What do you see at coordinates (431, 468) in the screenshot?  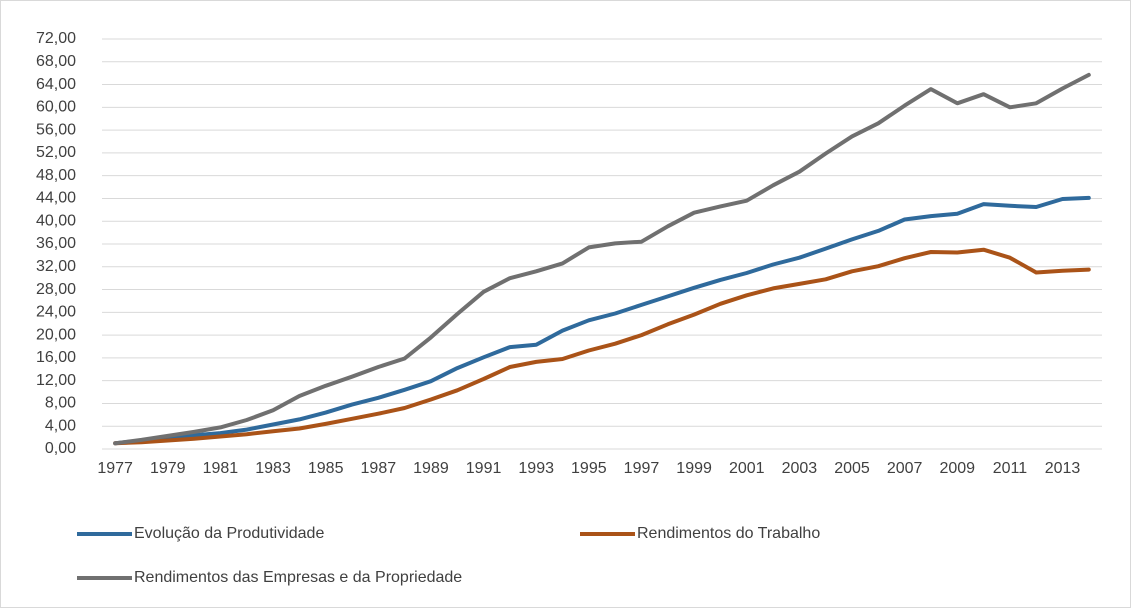 I see `x-tick-label: 1989` at bounding box center [431, 468].